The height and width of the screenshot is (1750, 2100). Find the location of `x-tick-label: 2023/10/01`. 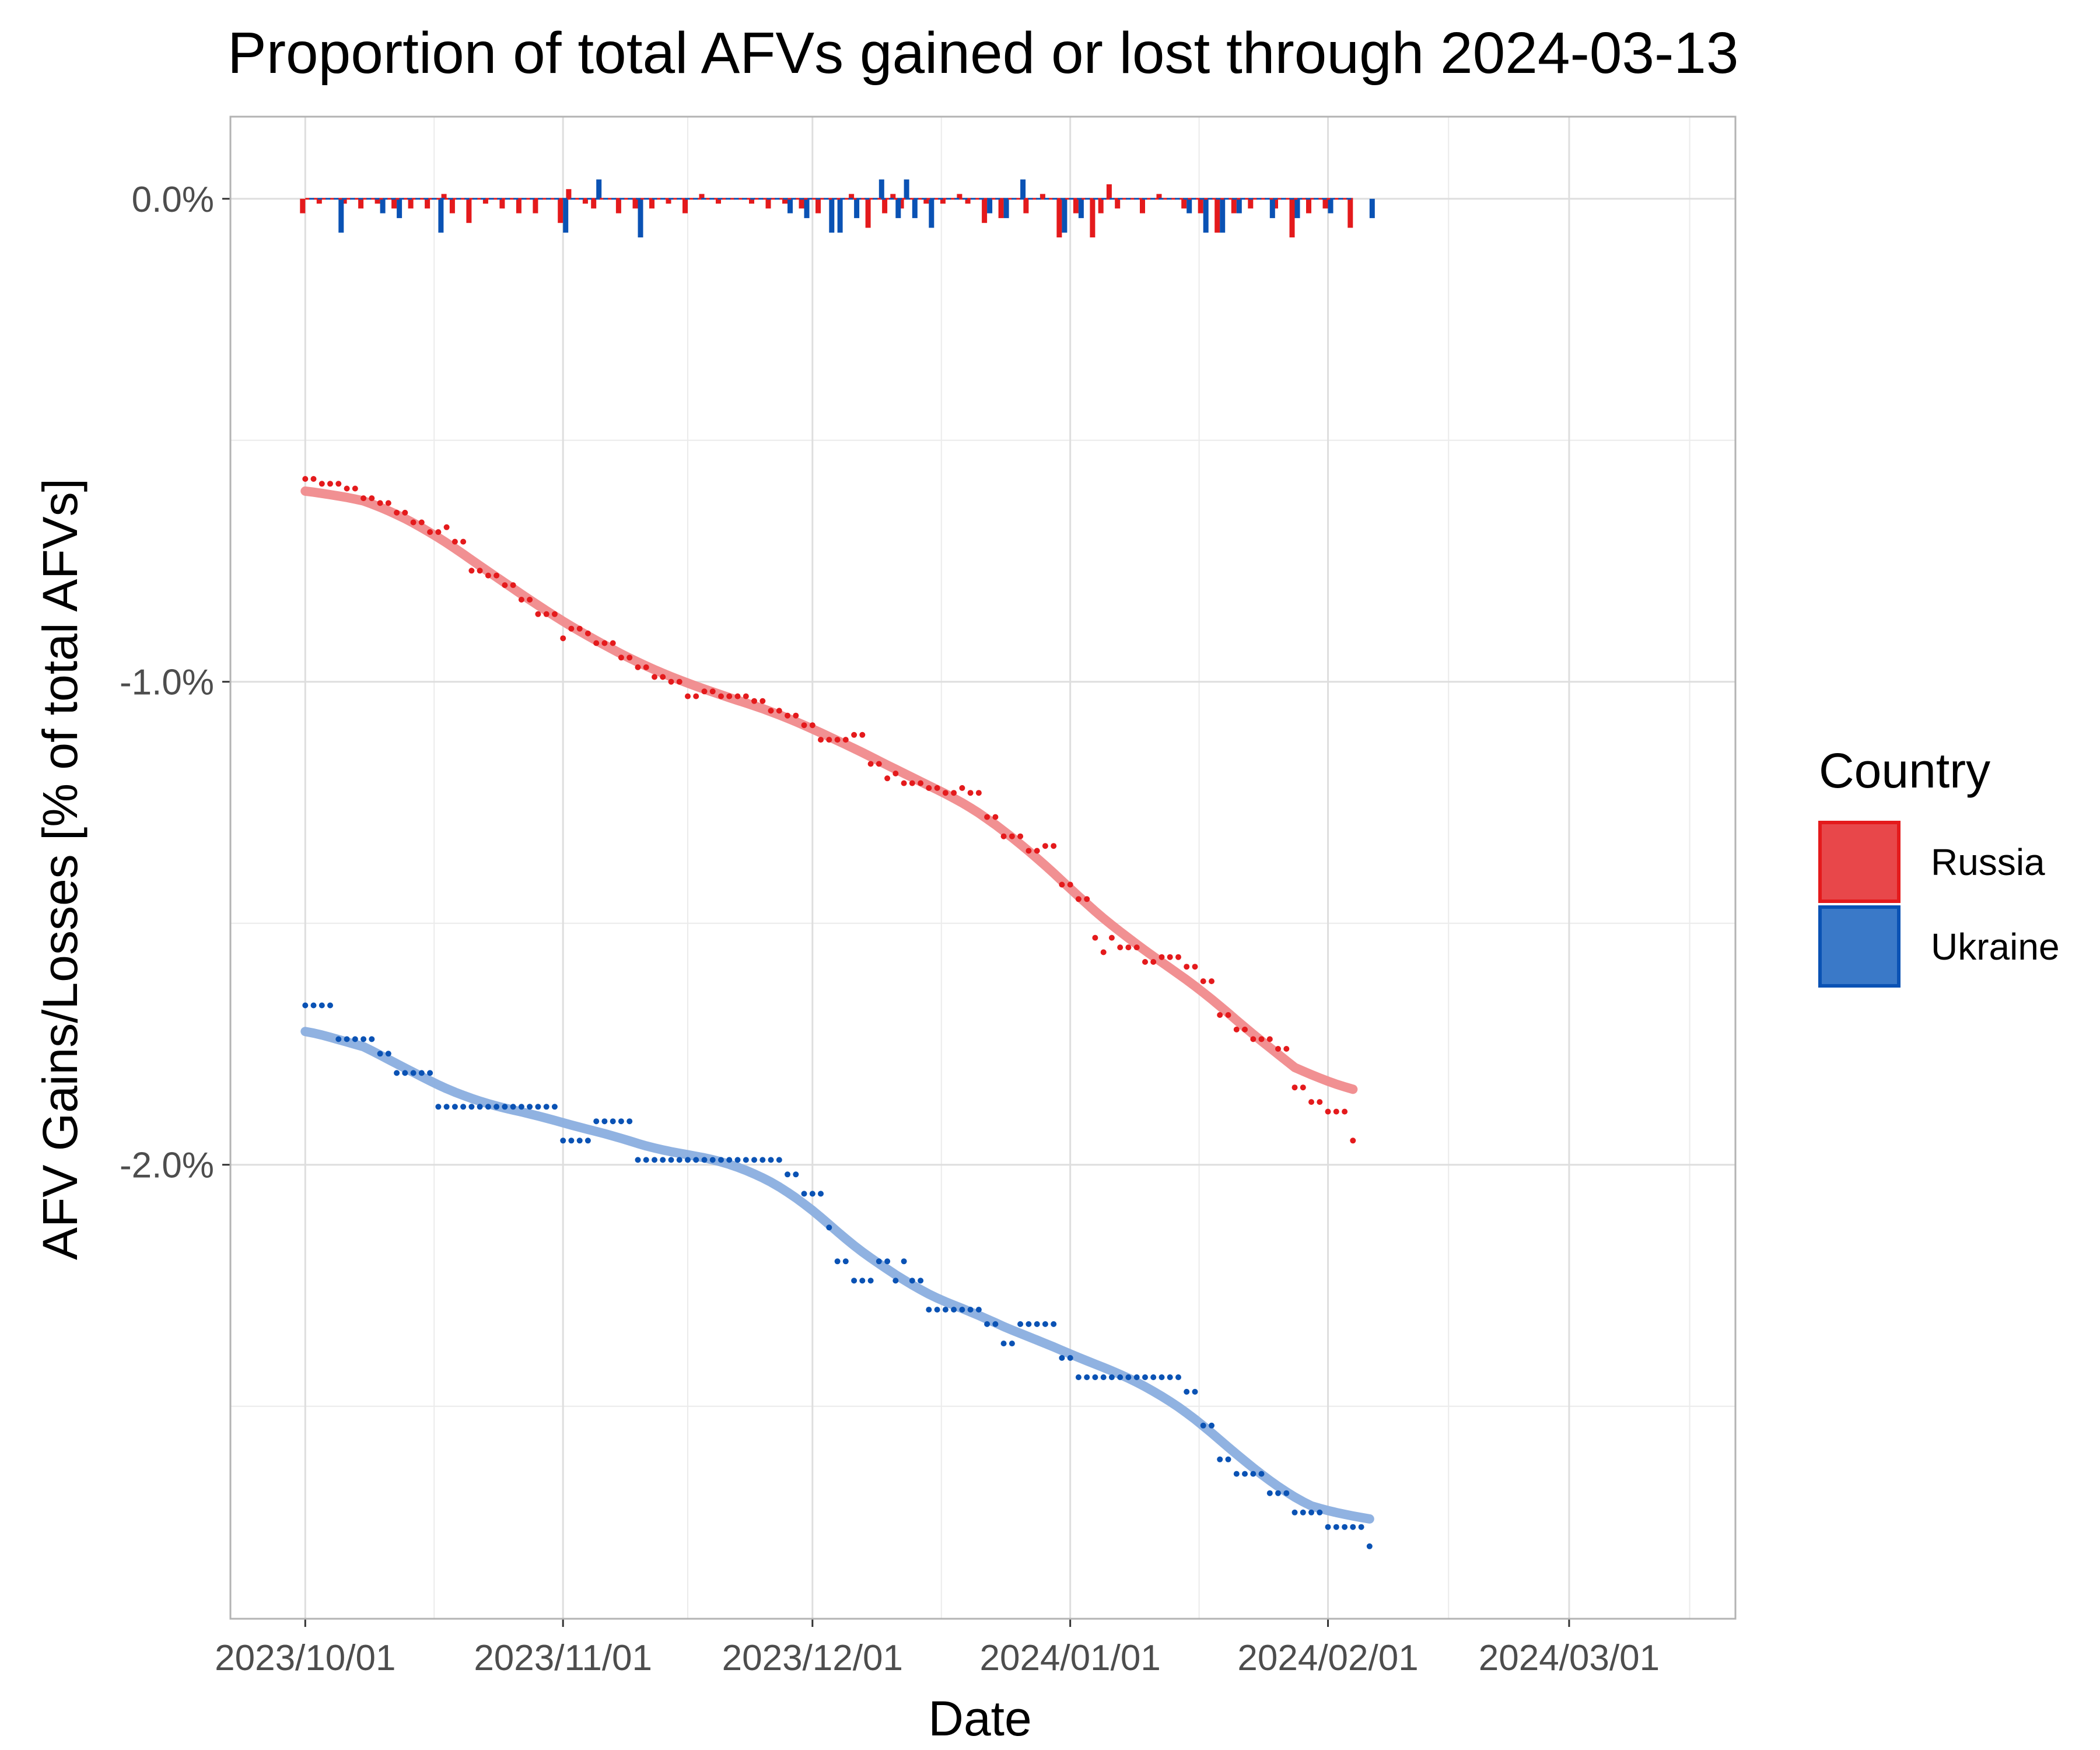

x-tick-label: 2023/10/01 is located at coordinates (305, 1658).